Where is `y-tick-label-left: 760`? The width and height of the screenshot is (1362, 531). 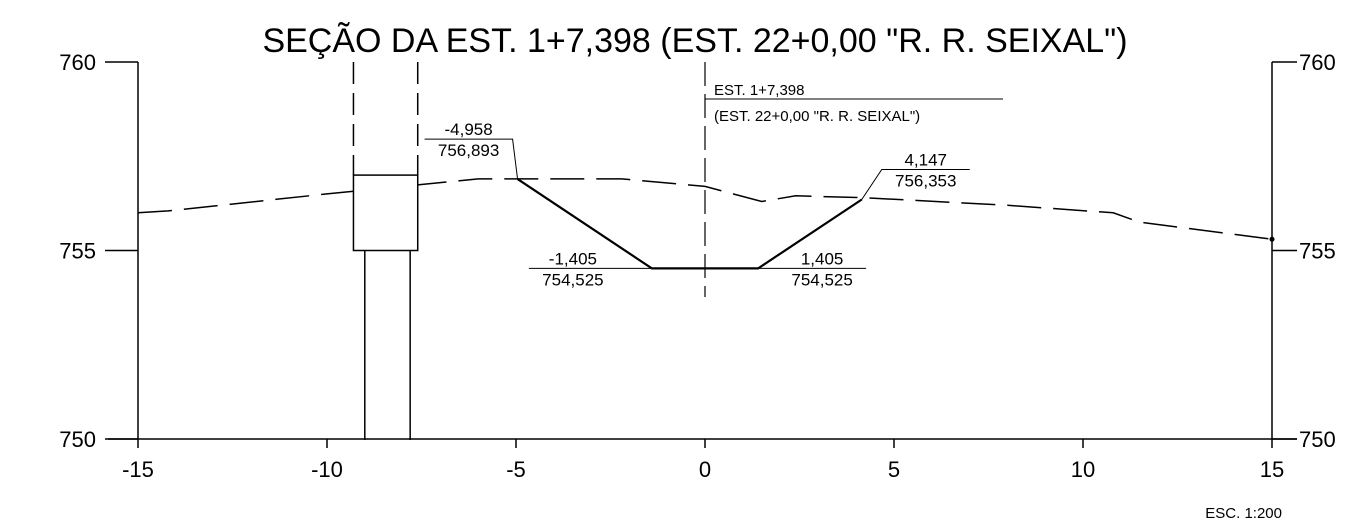 y-tick-label-left: 760 is located at coordinates (77, 62).